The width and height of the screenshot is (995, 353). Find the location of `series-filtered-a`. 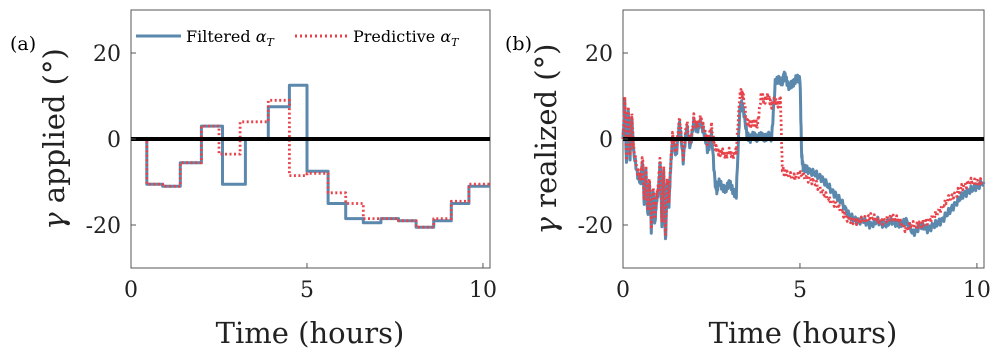

series-filtered-a is located at coordinates (310, 156).